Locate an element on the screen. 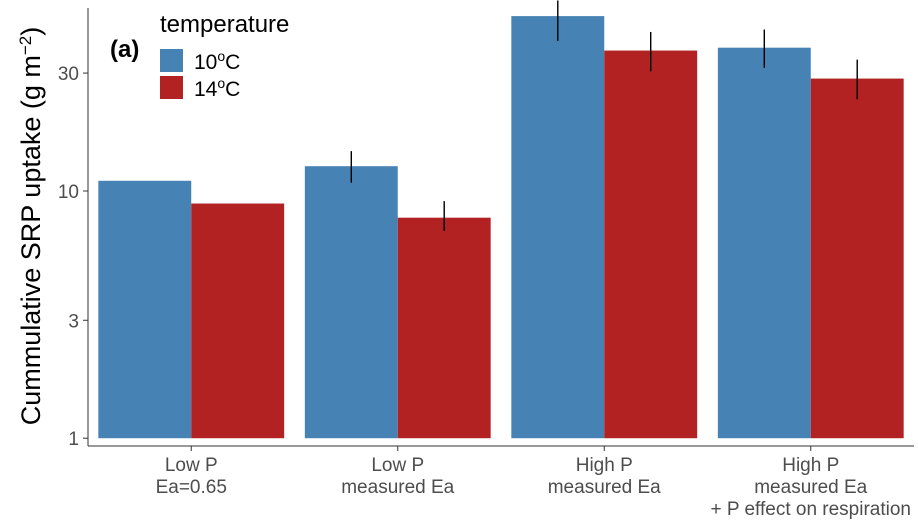 The height and width of the screenshot is (526, 918). legend-label-10c-unit: C is located at coordinates (232, 62).